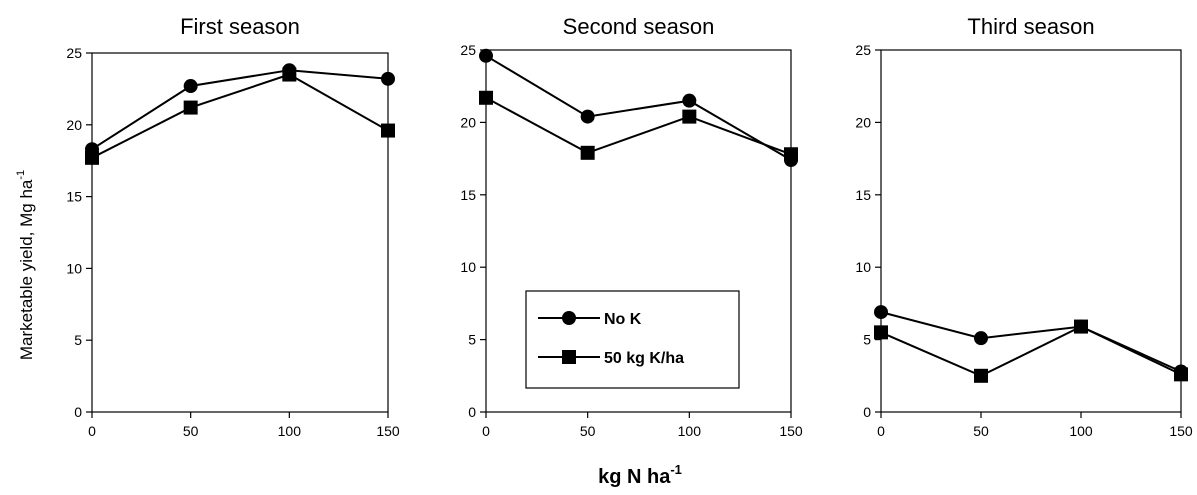 The width and height of the screenshot is (1197, 495). Describe the element at coordinates (639, 26) in the screenshot. I see `panel-title: Second season` at that location.